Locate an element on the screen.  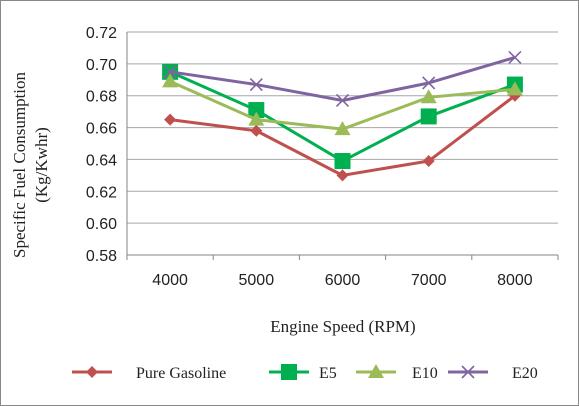
legend-item-e5: E5 is located at coordinates (303, 373).